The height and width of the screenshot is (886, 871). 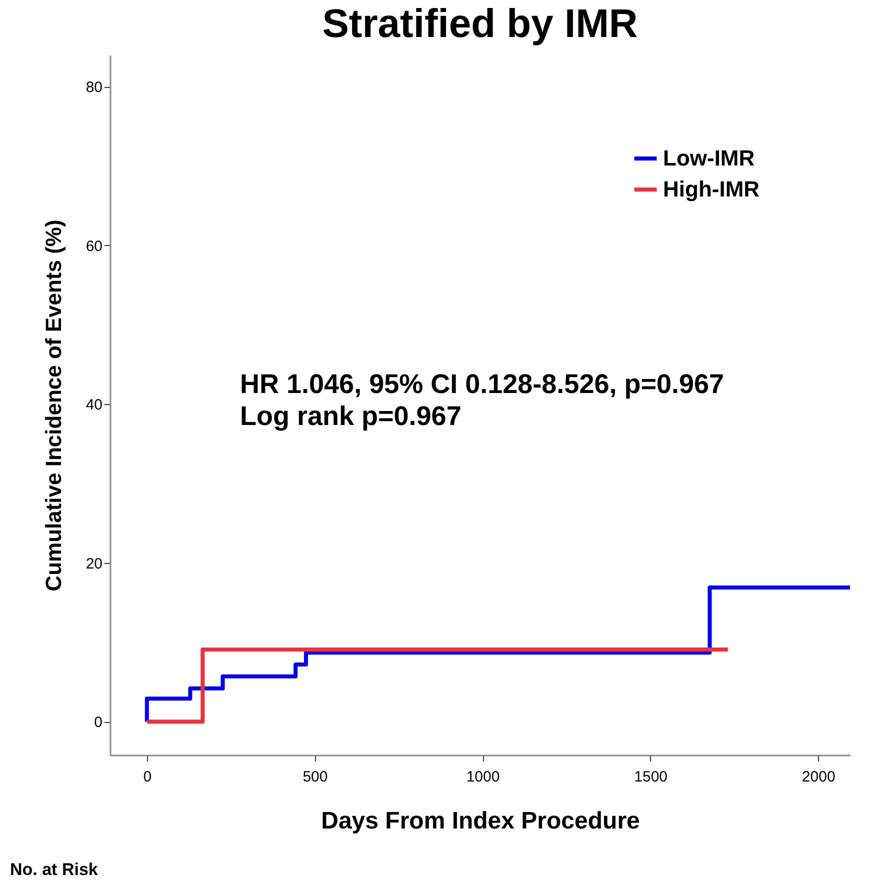 I want to click on x-tick-label: 500, so click(x=315, y=777).